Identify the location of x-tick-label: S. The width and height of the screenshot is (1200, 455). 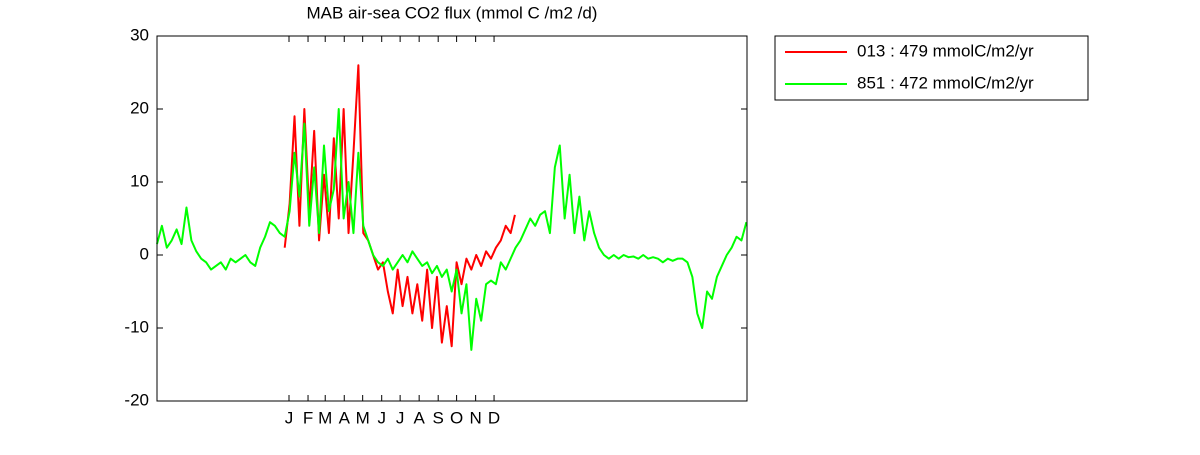
(438, 417).